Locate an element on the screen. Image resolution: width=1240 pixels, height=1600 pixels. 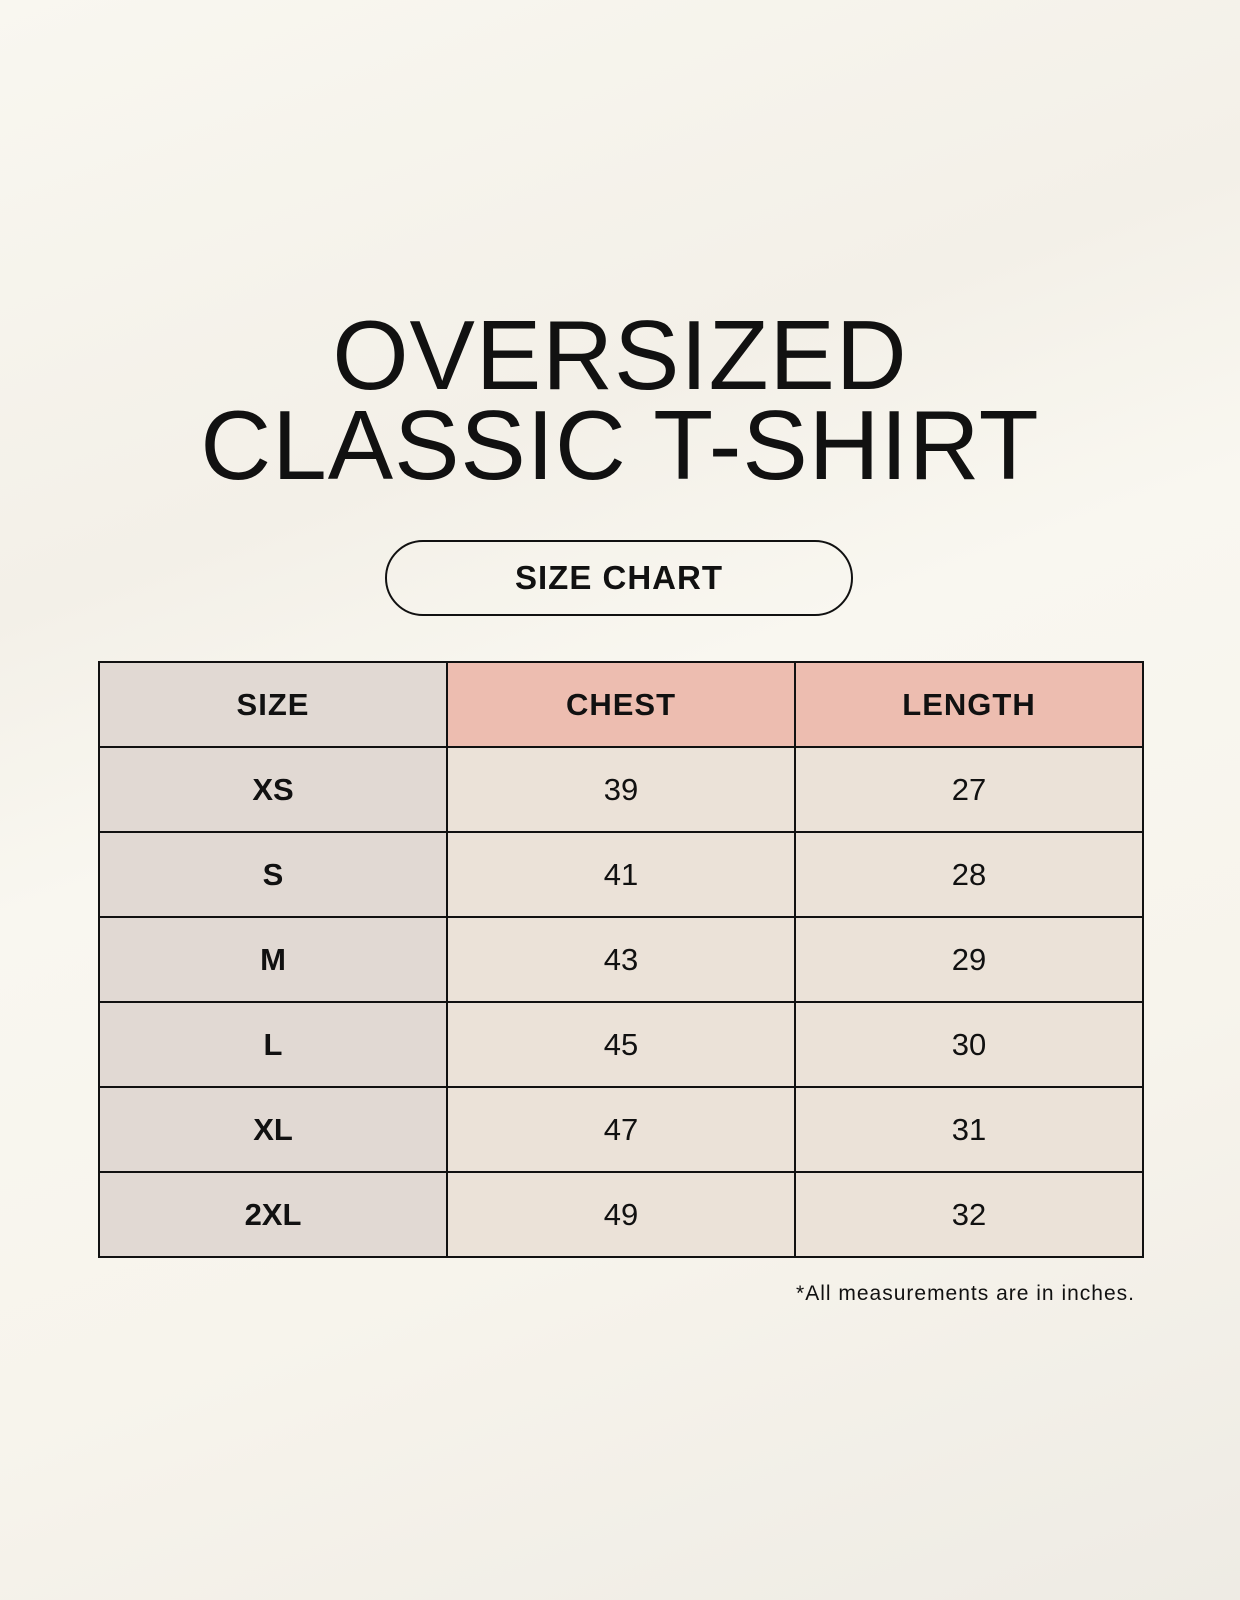
footnote: *All measurements are in inches. is located at coordinates (965, 1293).